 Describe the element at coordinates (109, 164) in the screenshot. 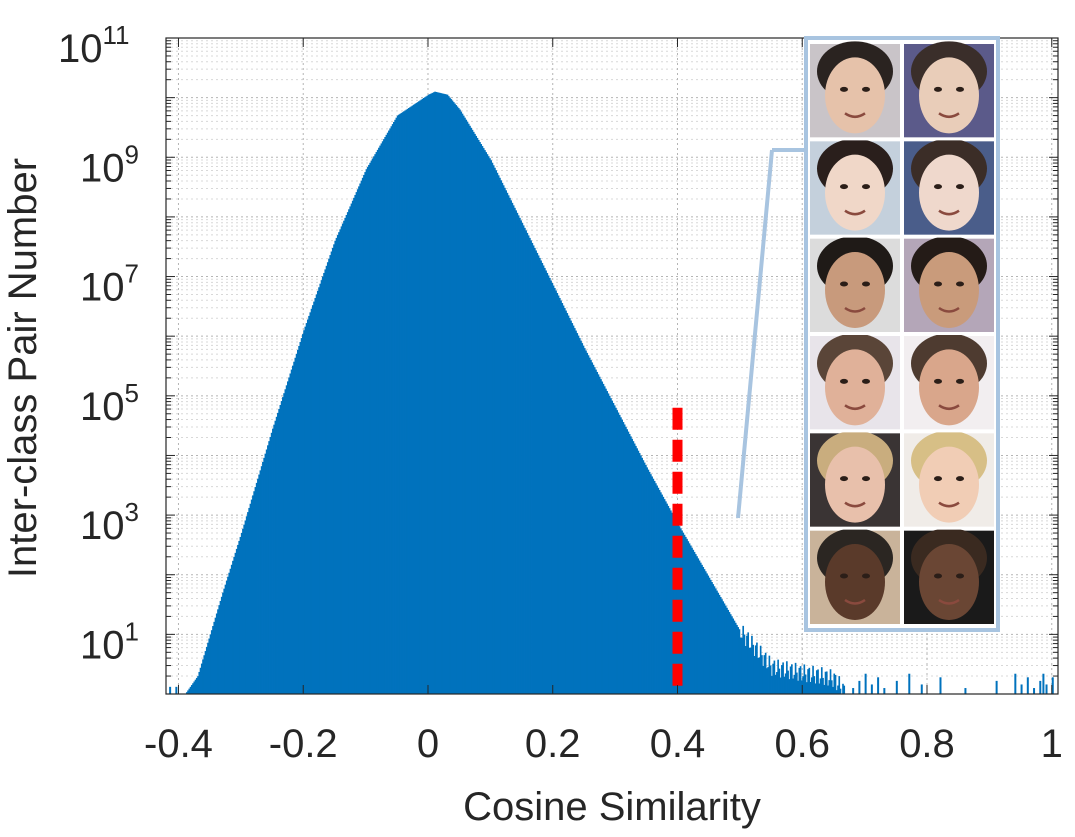

I see `y-tick-label: 109` at that location.